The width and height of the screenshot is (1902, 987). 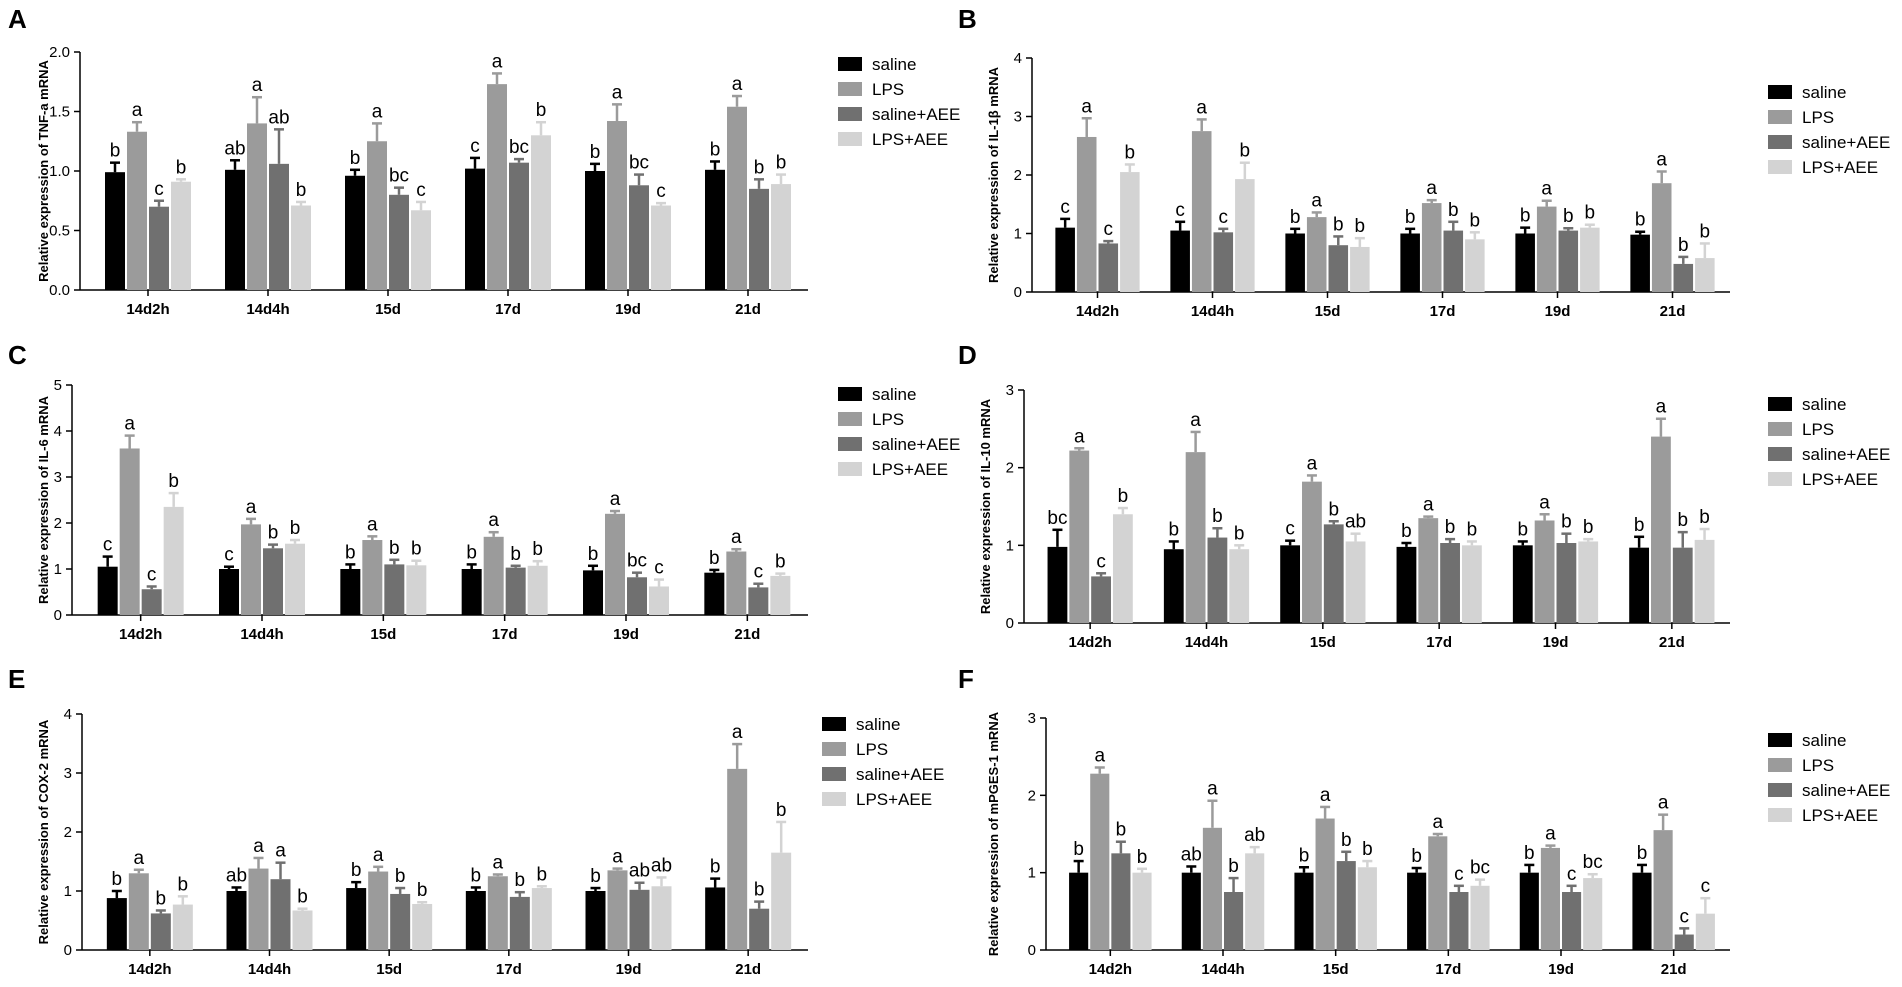 What do you see at coordinates (58, 431) in the screenshot?
I see `y-tick-label: 4` at bounding box center [58, 431].